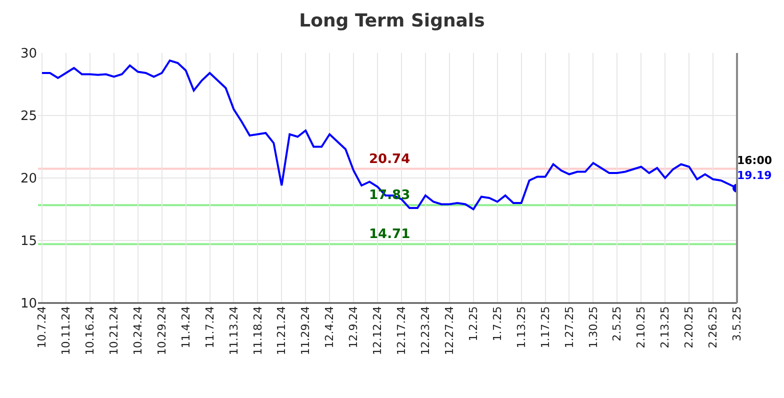 The height and width of the screenshot is (398, 784). I want to click on x-tick-label: 2.20.25, so click(689, 327).